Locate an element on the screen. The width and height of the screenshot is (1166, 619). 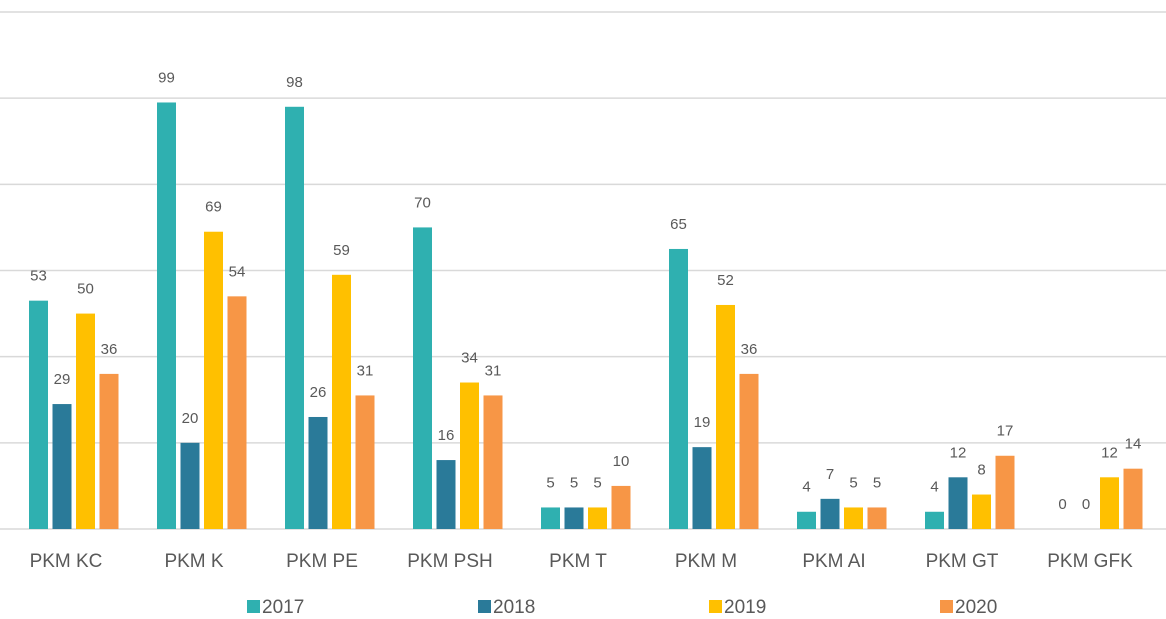
x-tick-label: PKM KC is located at coordinates (66, 561).